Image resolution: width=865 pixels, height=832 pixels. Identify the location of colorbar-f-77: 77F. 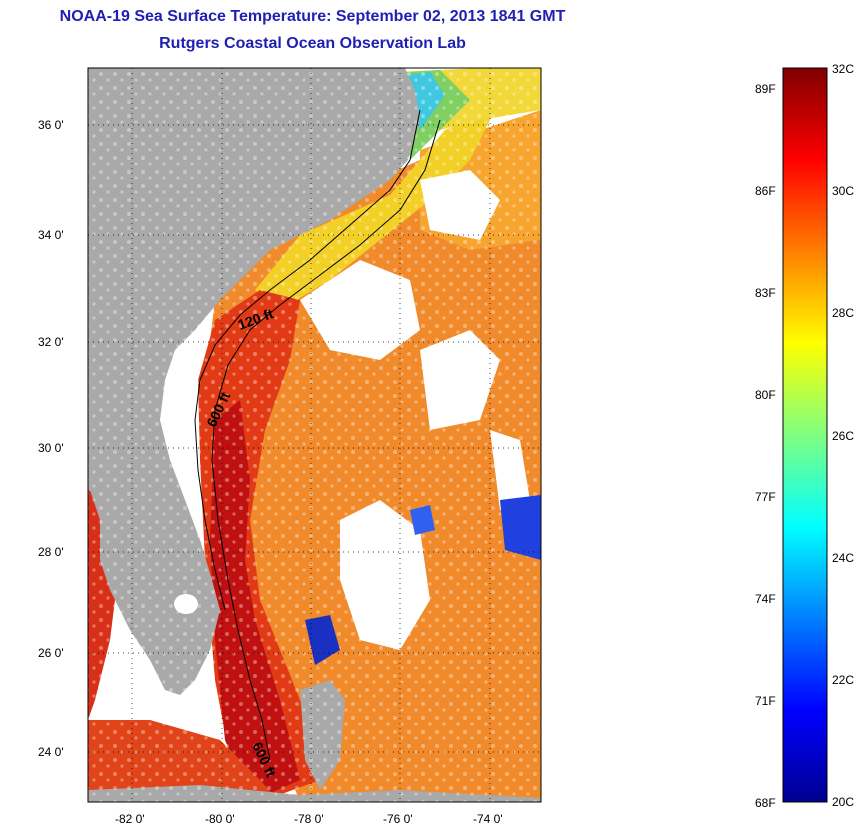
(765, 497).